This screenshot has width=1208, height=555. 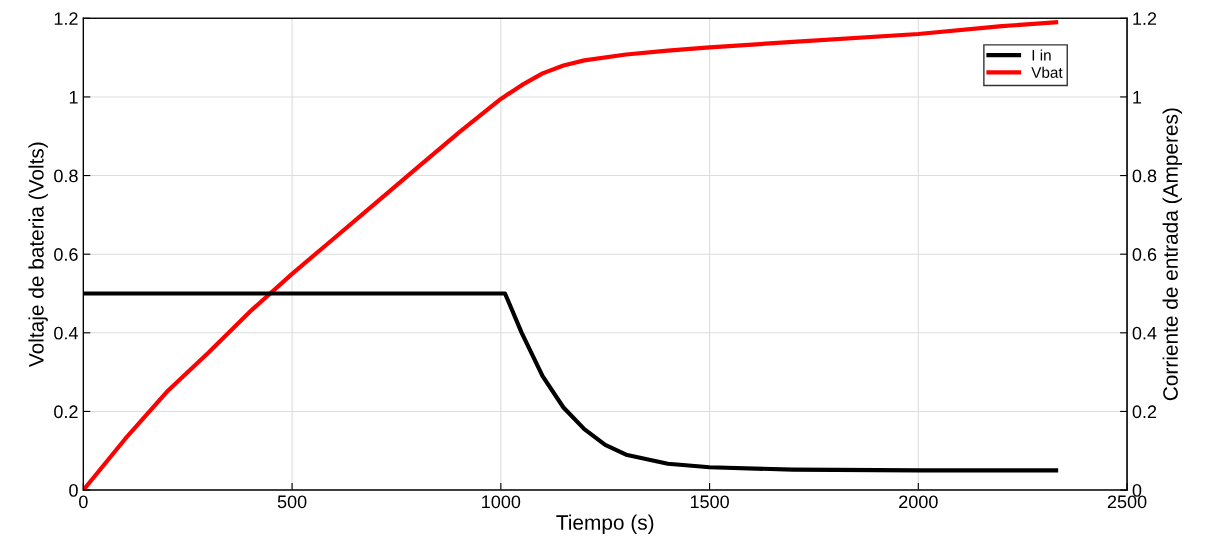 I want to click on x-tick-label: 1500, so click(x=709, y=502).